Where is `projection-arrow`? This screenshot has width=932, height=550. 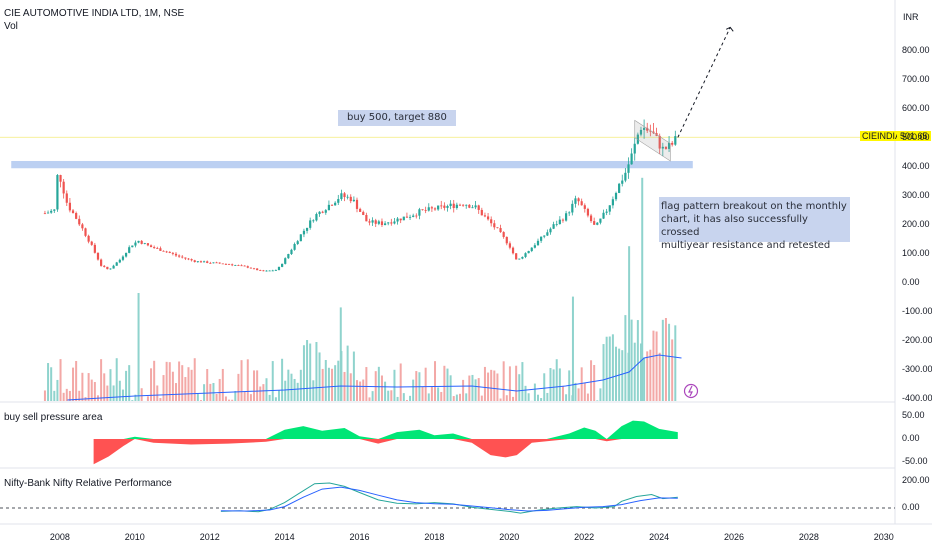
projection-arrow is located at coordinates (704, 82).